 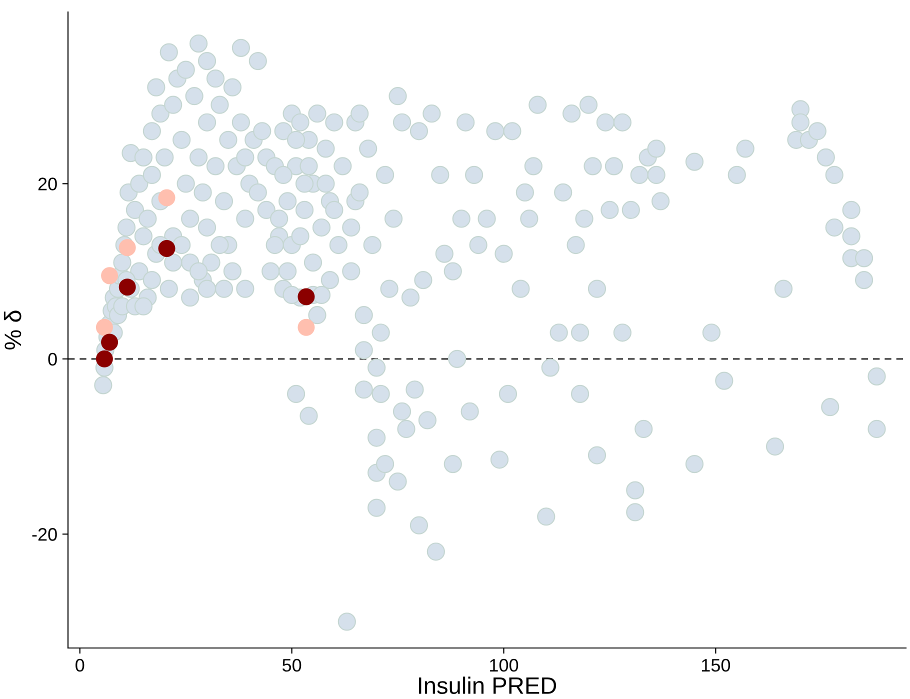 I want to click on y-axis-title: % δ, so click(x=13, y=330).